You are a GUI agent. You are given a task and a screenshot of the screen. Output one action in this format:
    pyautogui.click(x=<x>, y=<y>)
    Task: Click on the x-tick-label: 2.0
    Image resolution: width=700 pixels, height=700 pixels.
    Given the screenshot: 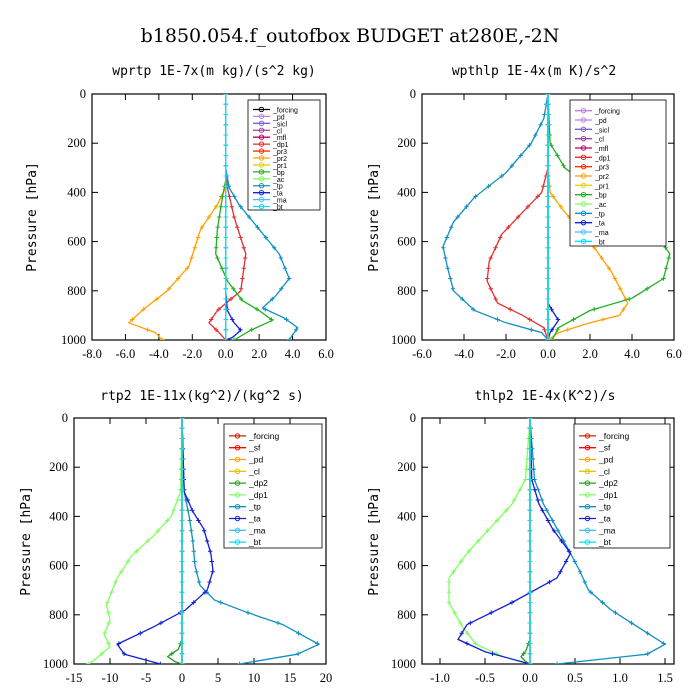 What is the action you would take?
    pyautogui.click(x=590, y=354)
    